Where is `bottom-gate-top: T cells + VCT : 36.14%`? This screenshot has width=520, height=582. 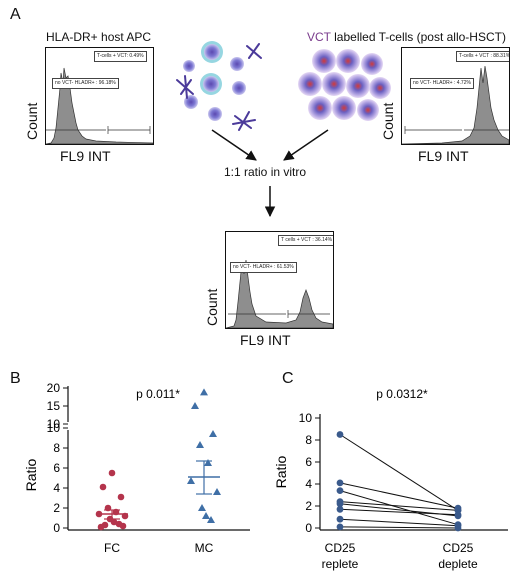 bottom-gate-top: T cells + VCT : 36.14% is located at coordinates (305, 240).